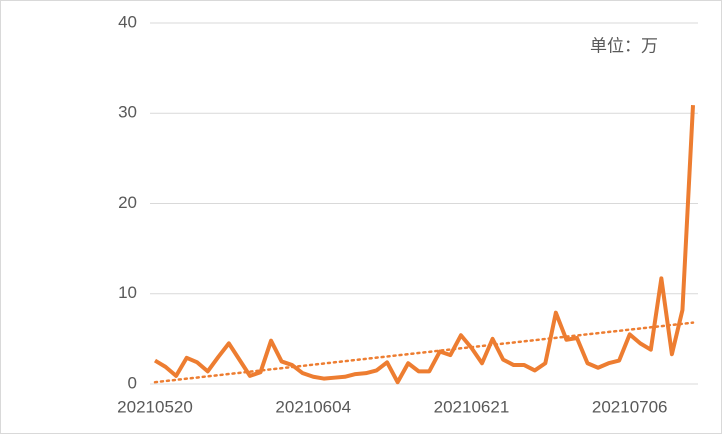 This screenshot has height=434, width=722. What do you see at coordinates (132, 382) in the screenshot?
I see `y-tick-label: 0` at bounding box center [132, 382].